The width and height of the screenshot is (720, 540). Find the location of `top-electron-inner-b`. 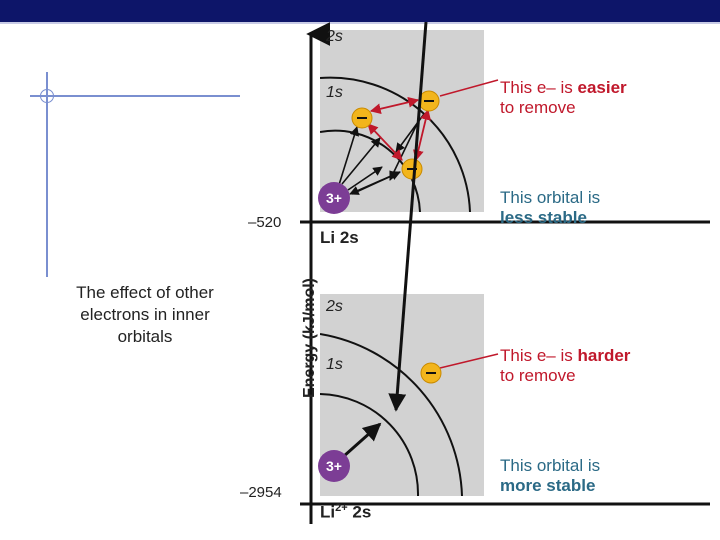

top-electron-inner-b is located at coordinates (412, 169).